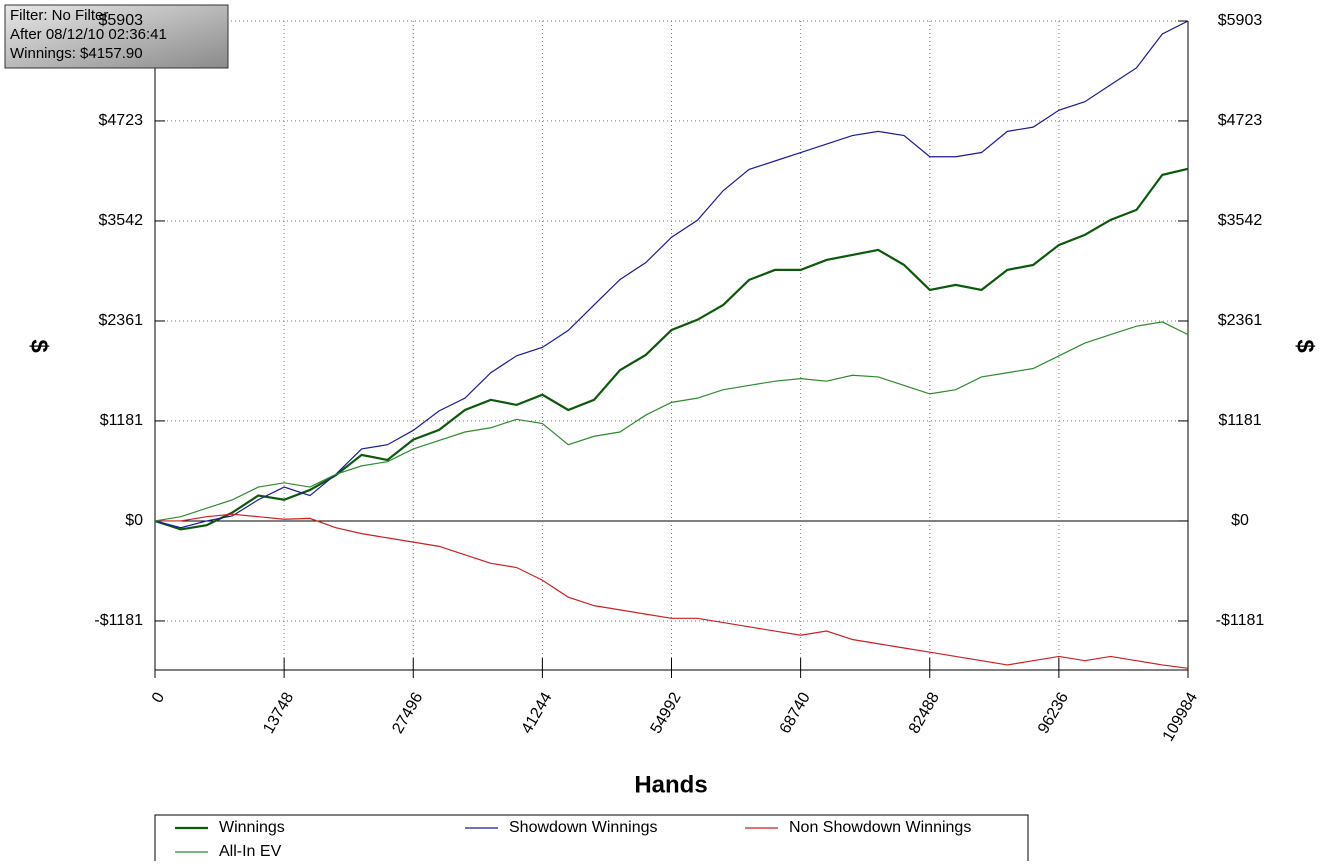  What do you see at coordinates (880, 827) in the screenshot?
I see `legend-label: Non Showdown Winnings` at bounding box center [880, 827].